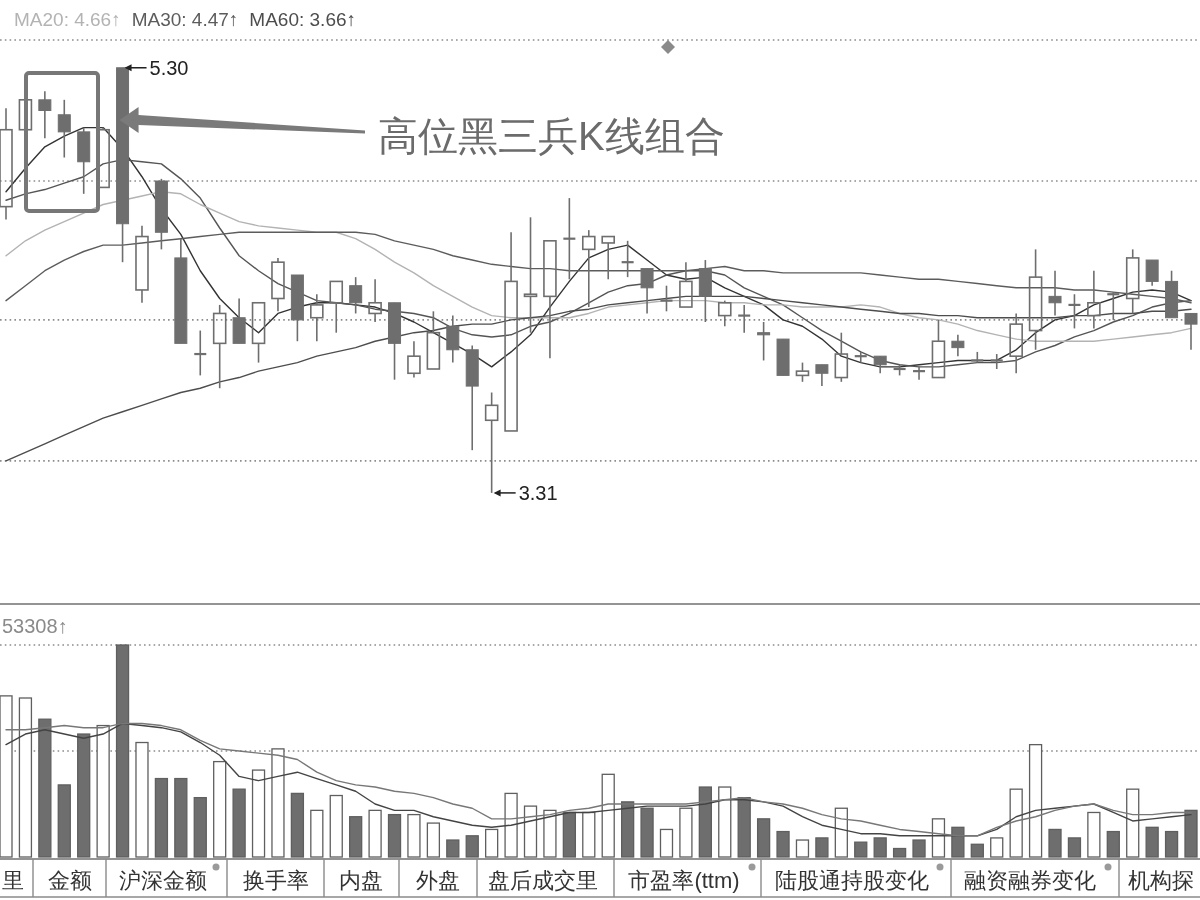 This screenshot has height=900, width=1200. What do you see at coordinates (538, 492) in the screenshot?
I see `annotation: 3.31` at bounding box center [538, 492].